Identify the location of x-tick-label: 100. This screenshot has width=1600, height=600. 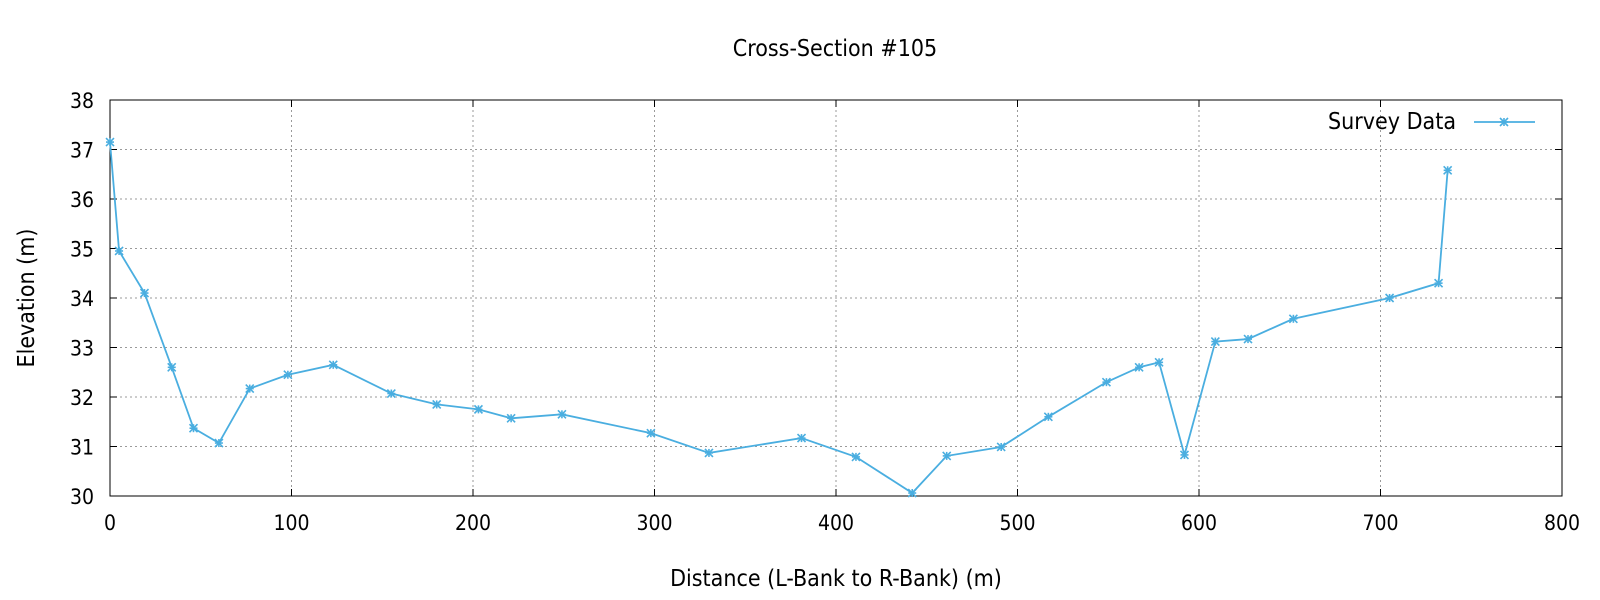
(291, 523).